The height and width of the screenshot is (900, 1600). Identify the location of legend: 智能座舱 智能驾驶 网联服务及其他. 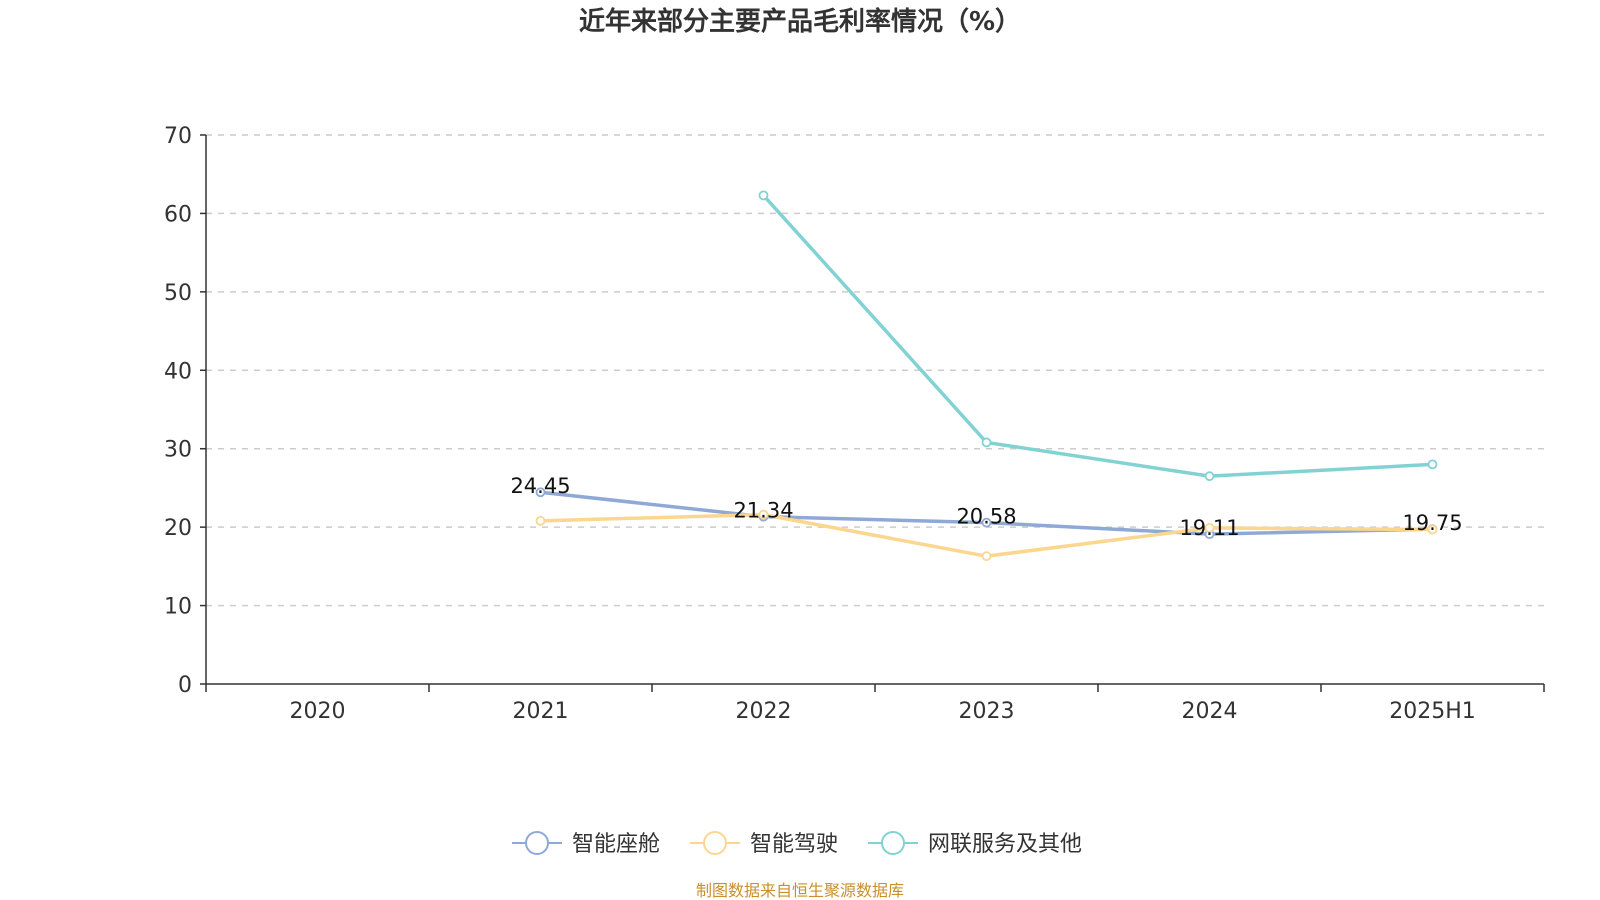
(797, 844).